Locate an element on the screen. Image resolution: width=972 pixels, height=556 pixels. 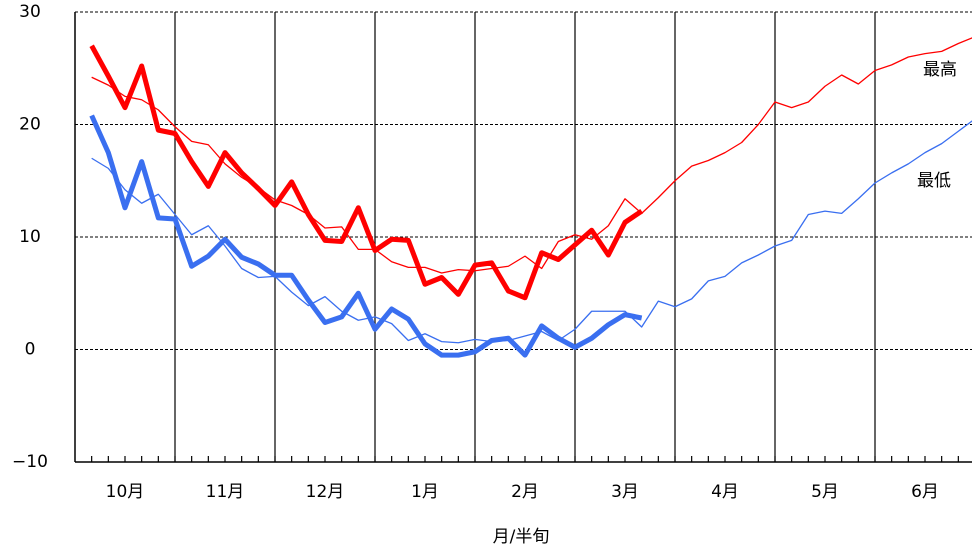
annotation: 最低 is located at coordinates (934, 181).